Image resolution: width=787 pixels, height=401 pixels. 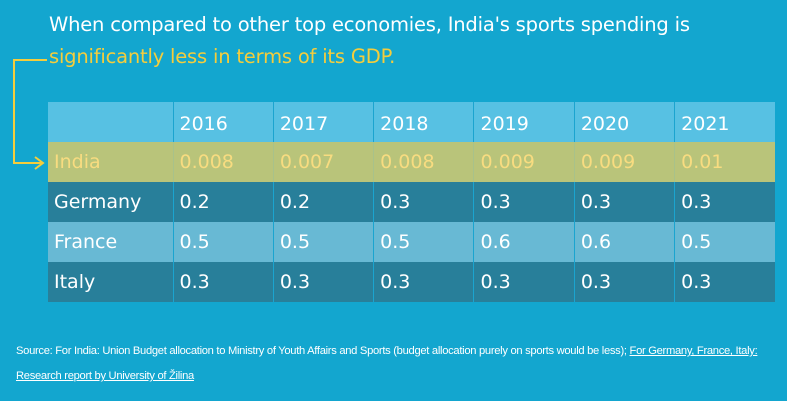 I want to click on country-cell: Italy, so click(x=110, y=282).